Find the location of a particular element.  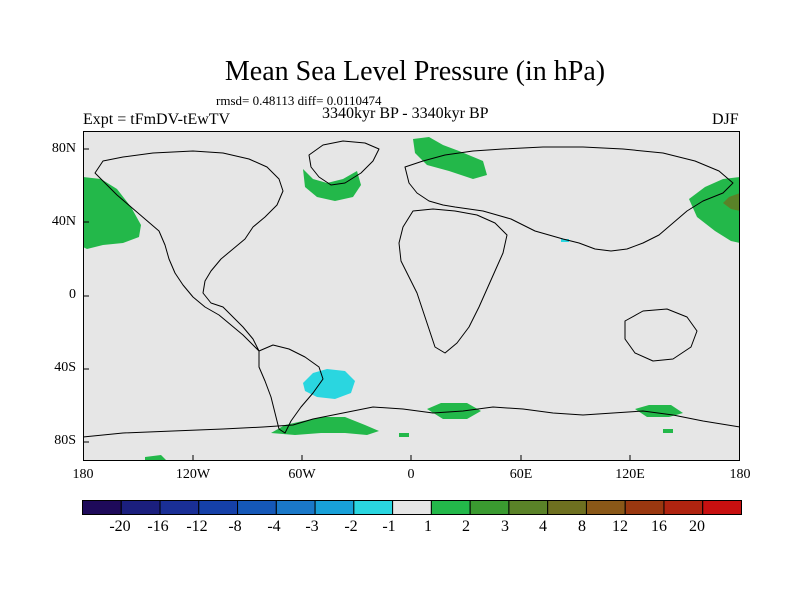

y-tick-label: 80N is located at coordinates (63, 148).